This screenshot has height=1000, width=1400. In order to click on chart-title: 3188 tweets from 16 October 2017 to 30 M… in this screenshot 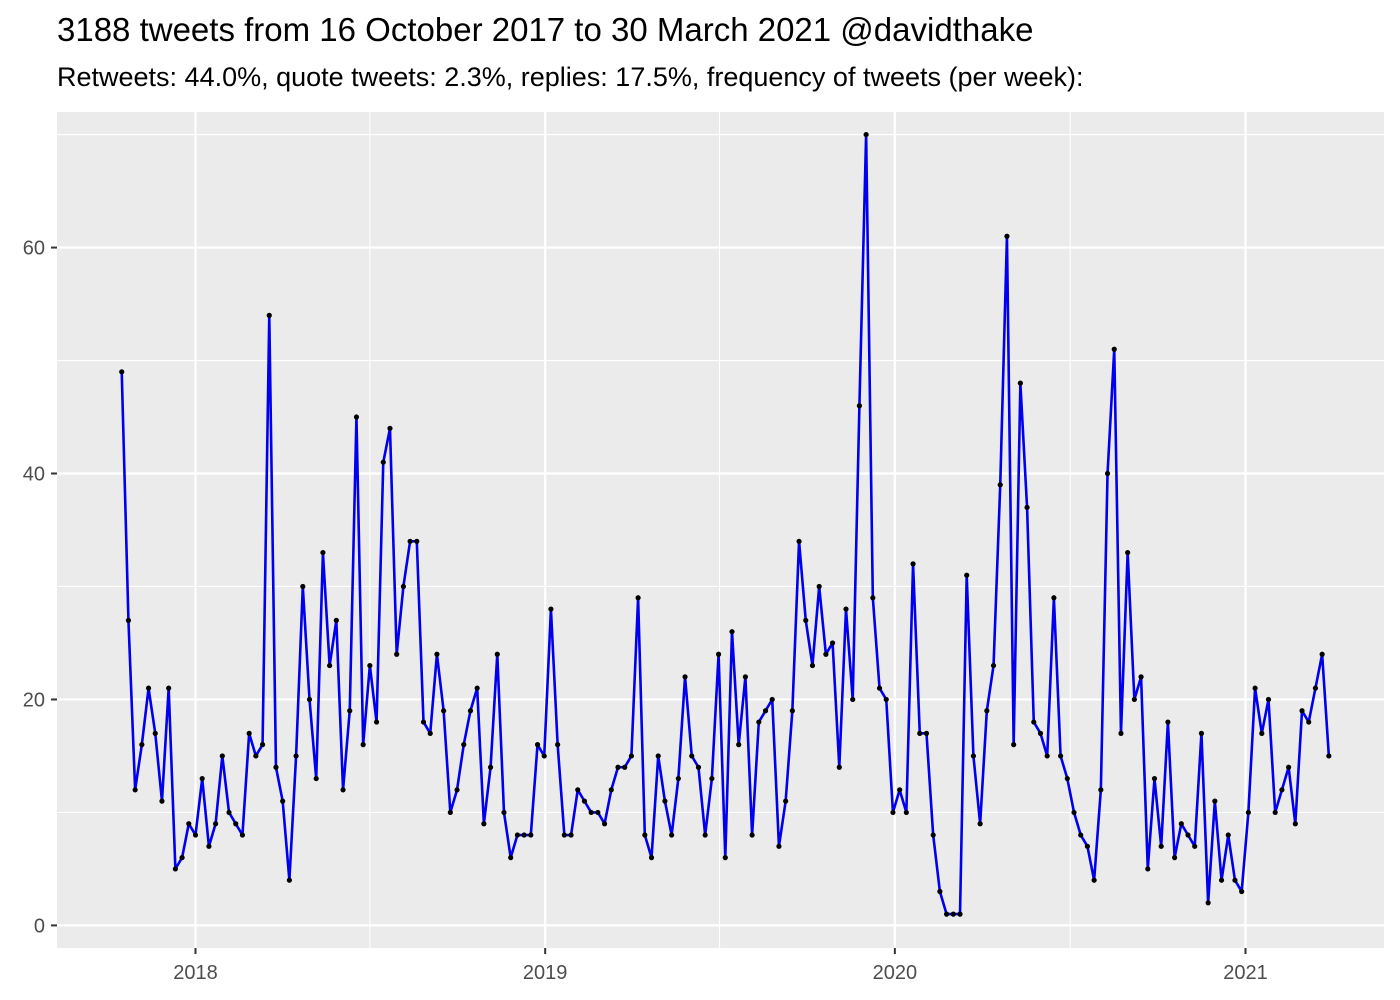, I will do `click(545, 29)`.